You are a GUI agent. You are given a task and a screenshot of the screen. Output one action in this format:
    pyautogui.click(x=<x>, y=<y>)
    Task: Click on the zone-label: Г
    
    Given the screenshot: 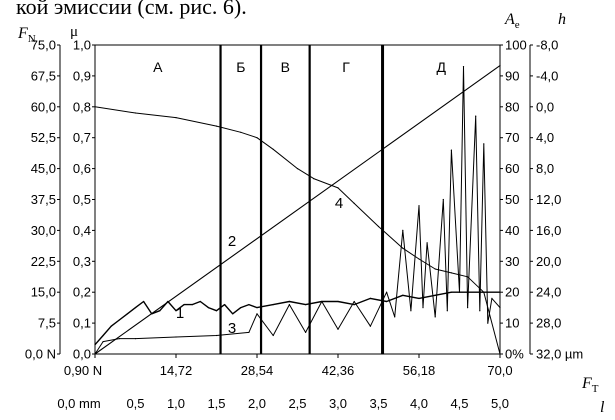 What is the action you would take?
    pyautogui.click(x=346, y=67)
    